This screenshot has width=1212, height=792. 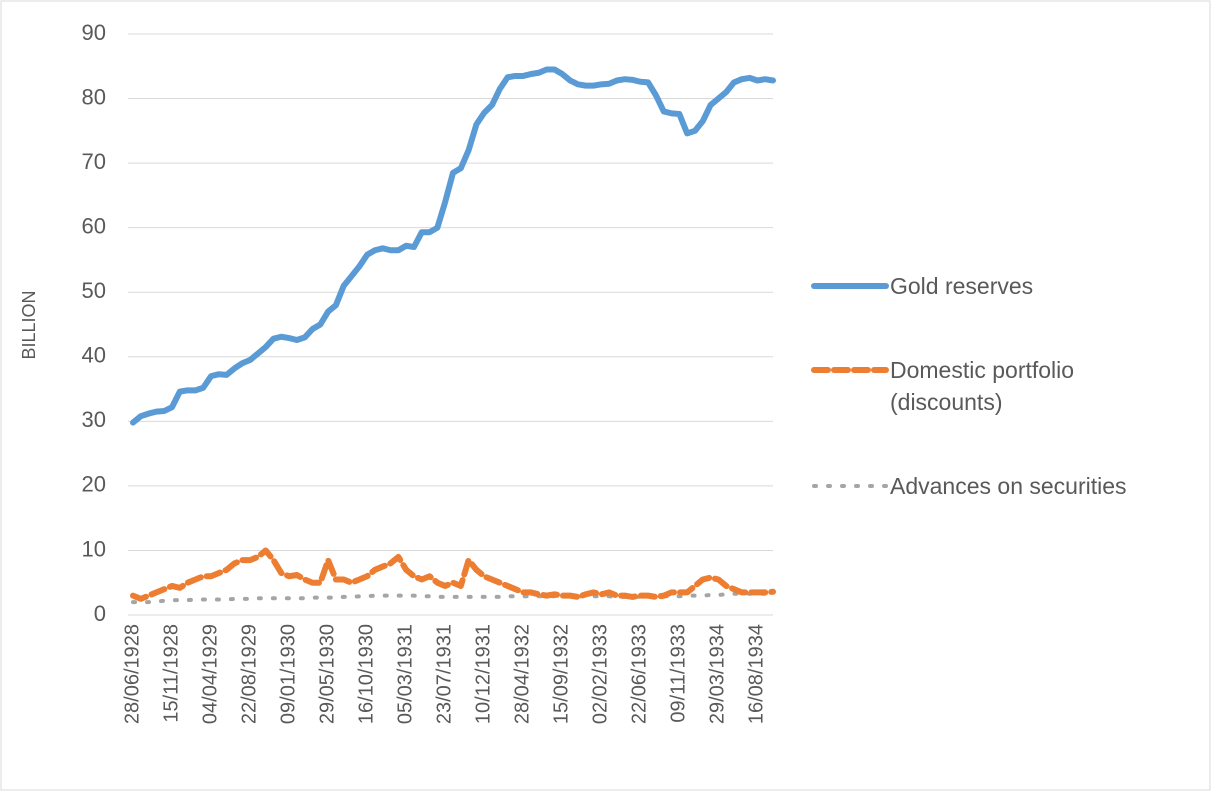 What do you see at coordinates (327, 674) in the screenshot?
I see `x-tick-label: 29/05/1930` at bounding box center [327, 674].